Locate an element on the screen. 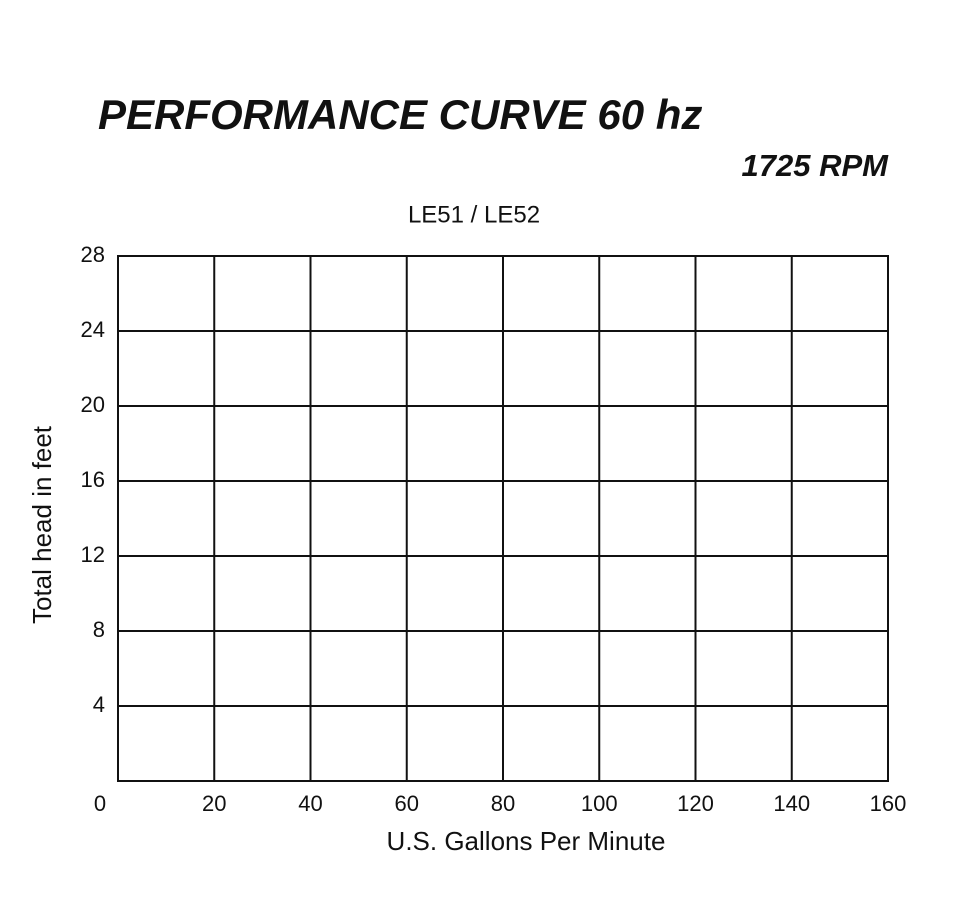 Image resolution: width=960 pixels, height=911 pixels. y-tick-label: 12 is located at coordinates (93, 554).